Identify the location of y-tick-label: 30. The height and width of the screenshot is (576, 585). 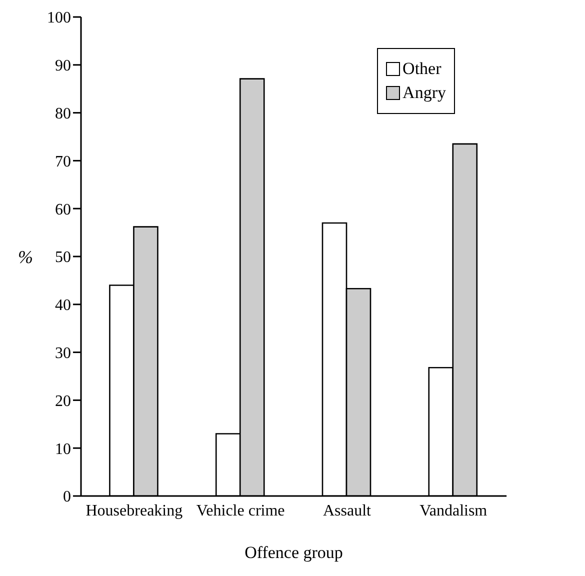
(63, 353).